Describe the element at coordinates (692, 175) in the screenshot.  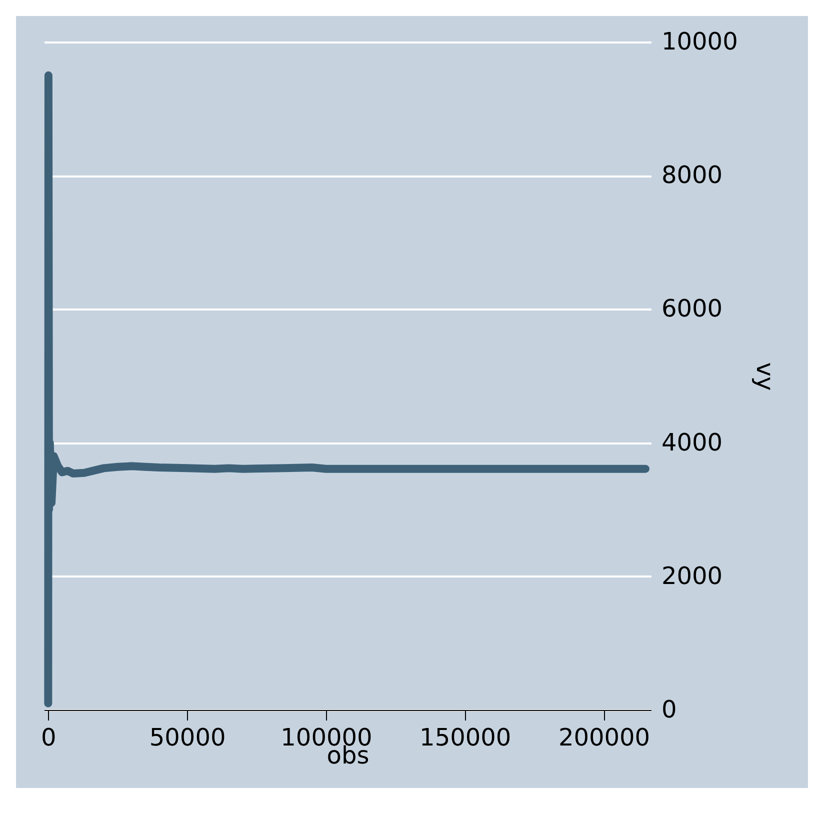
I see `y-tick-label: 8000` at that location.